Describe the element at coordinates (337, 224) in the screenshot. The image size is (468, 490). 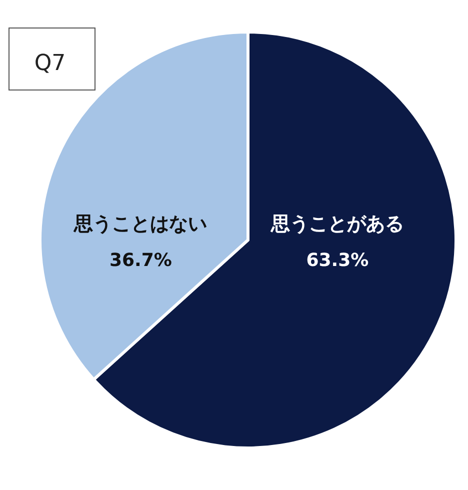
I see `slice-label: 思うことがある` at that location.